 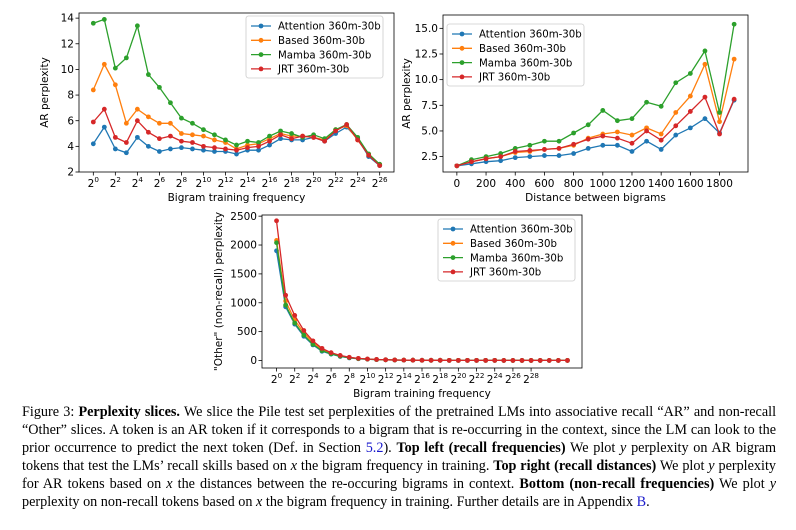 What do you see at coordinates (429, 132) in the screenshot?
I see `y-tick-label: 5.0` at bounding box center [429, 132].